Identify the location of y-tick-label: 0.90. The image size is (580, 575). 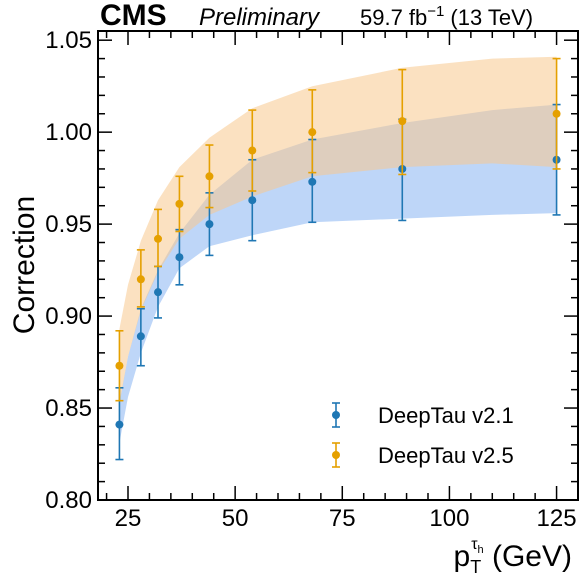
(68, 316).